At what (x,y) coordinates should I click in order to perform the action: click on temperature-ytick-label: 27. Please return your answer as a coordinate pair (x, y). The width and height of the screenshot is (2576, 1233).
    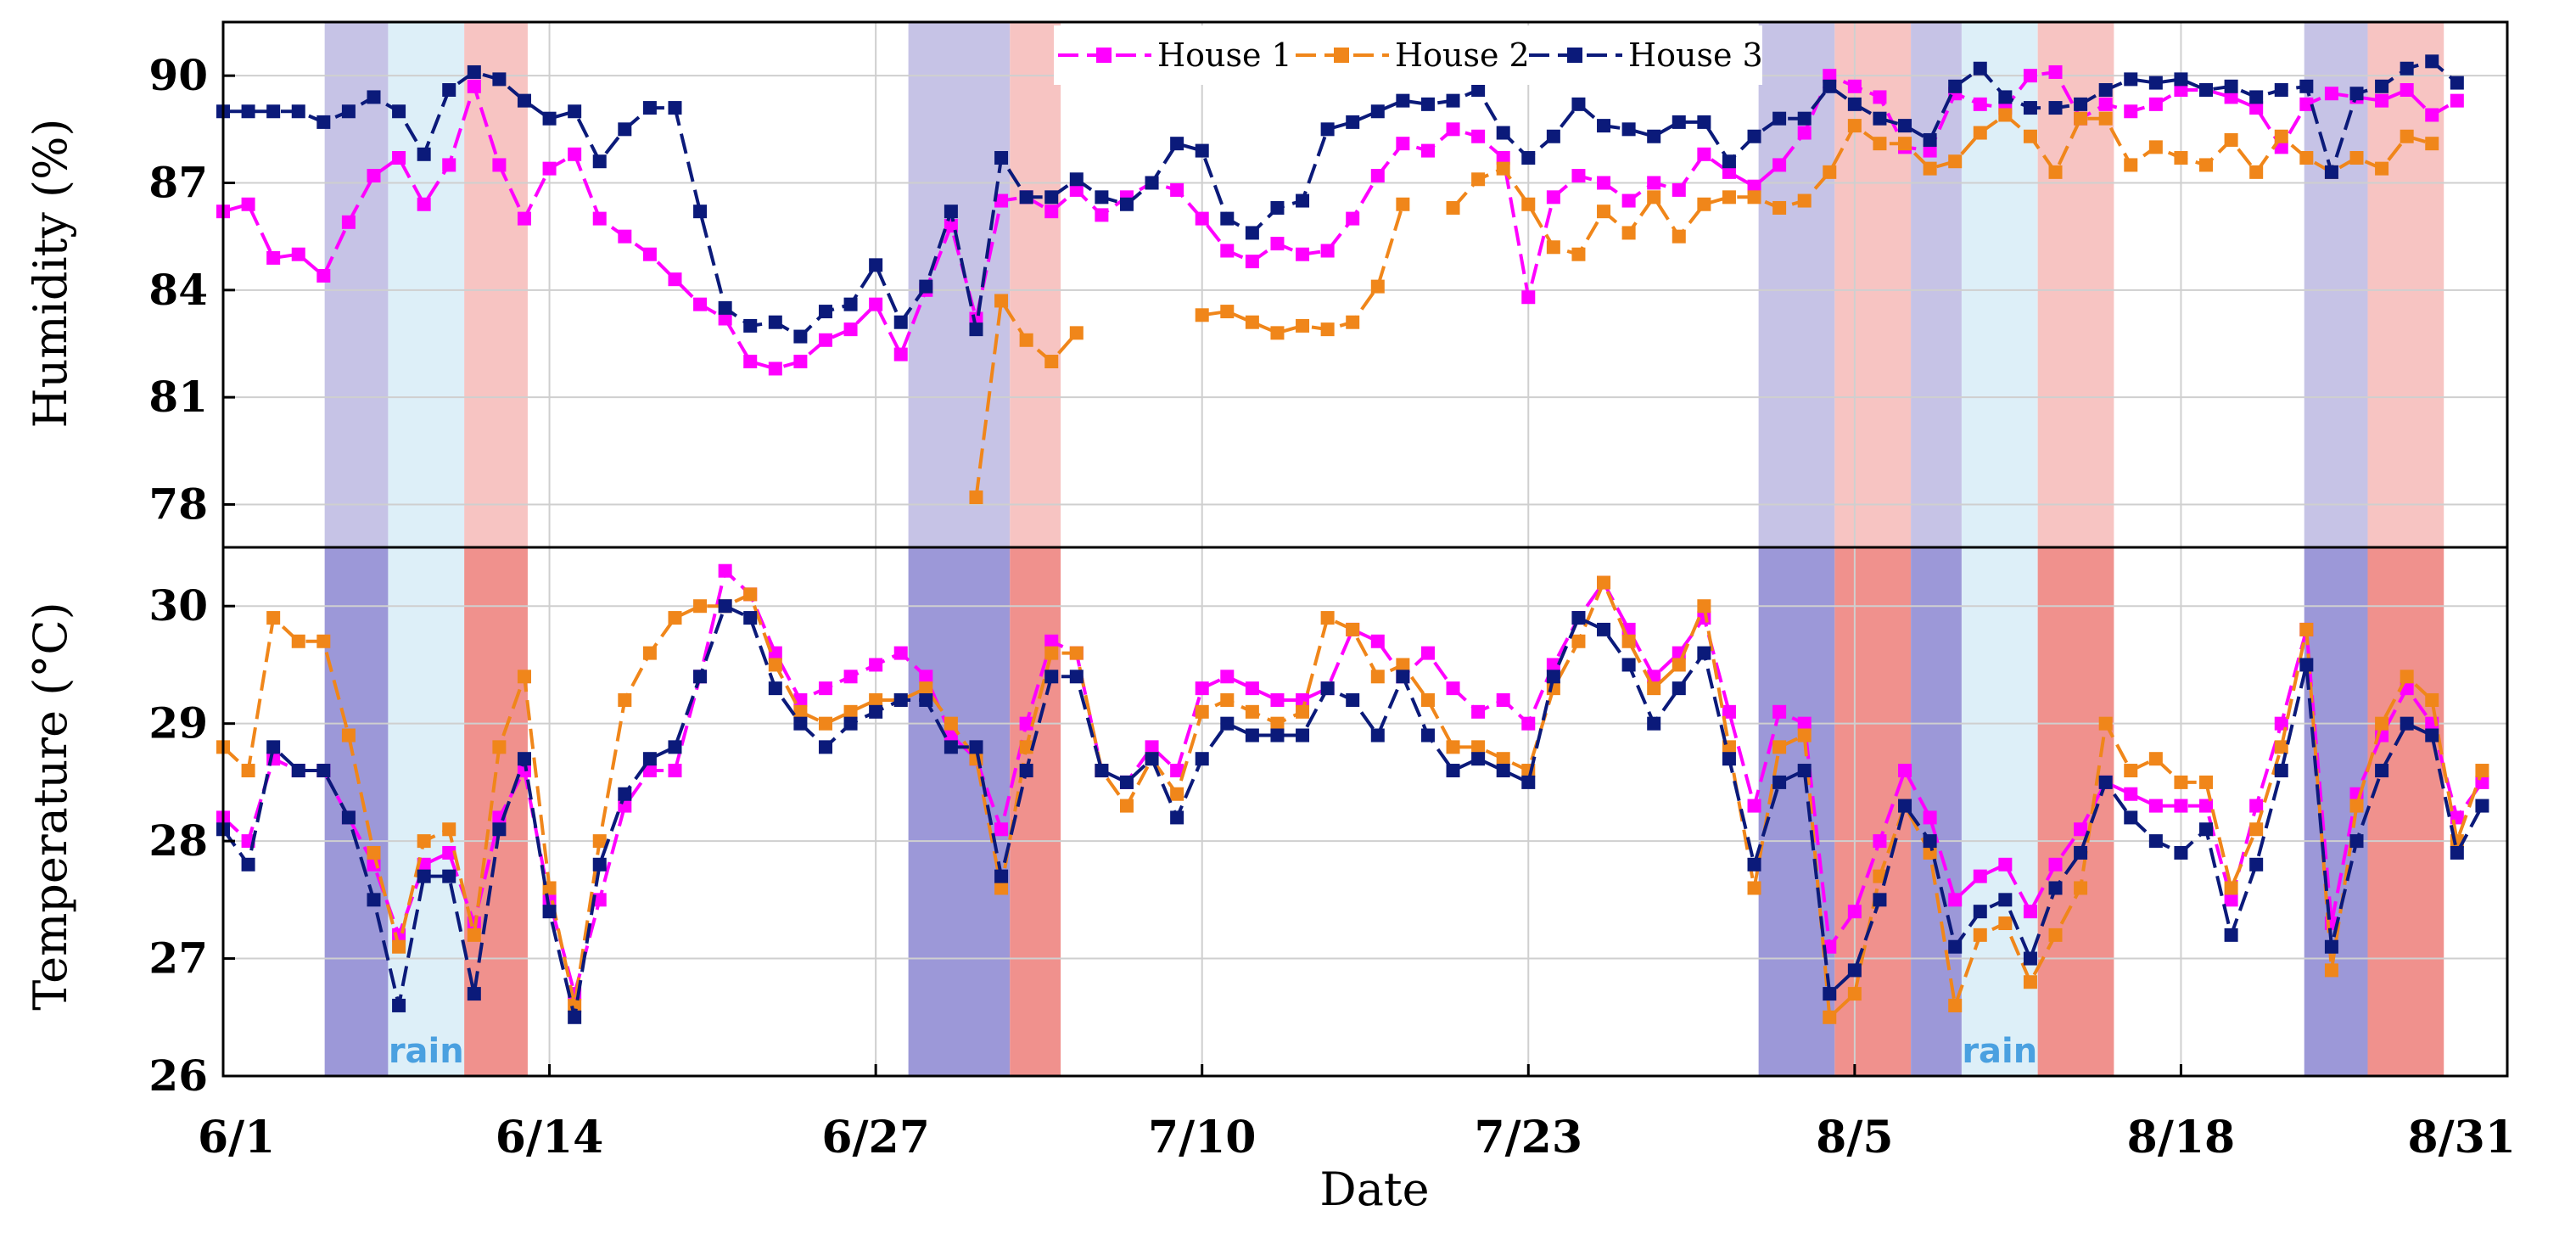
    Looking at the image, I should click on (178, 958).